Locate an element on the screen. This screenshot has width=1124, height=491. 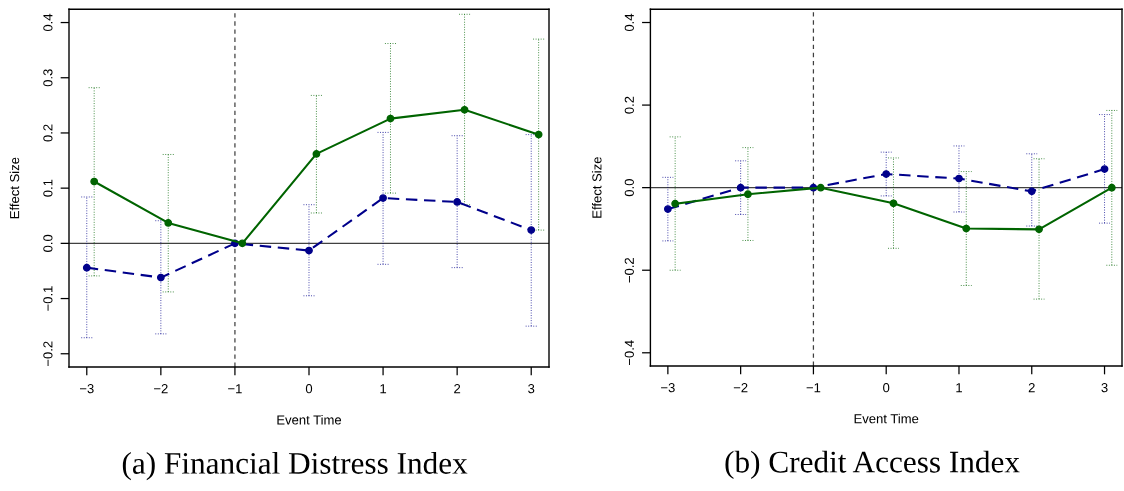
text: (a) Financial Distress Index is located at coordinates (295, 466).